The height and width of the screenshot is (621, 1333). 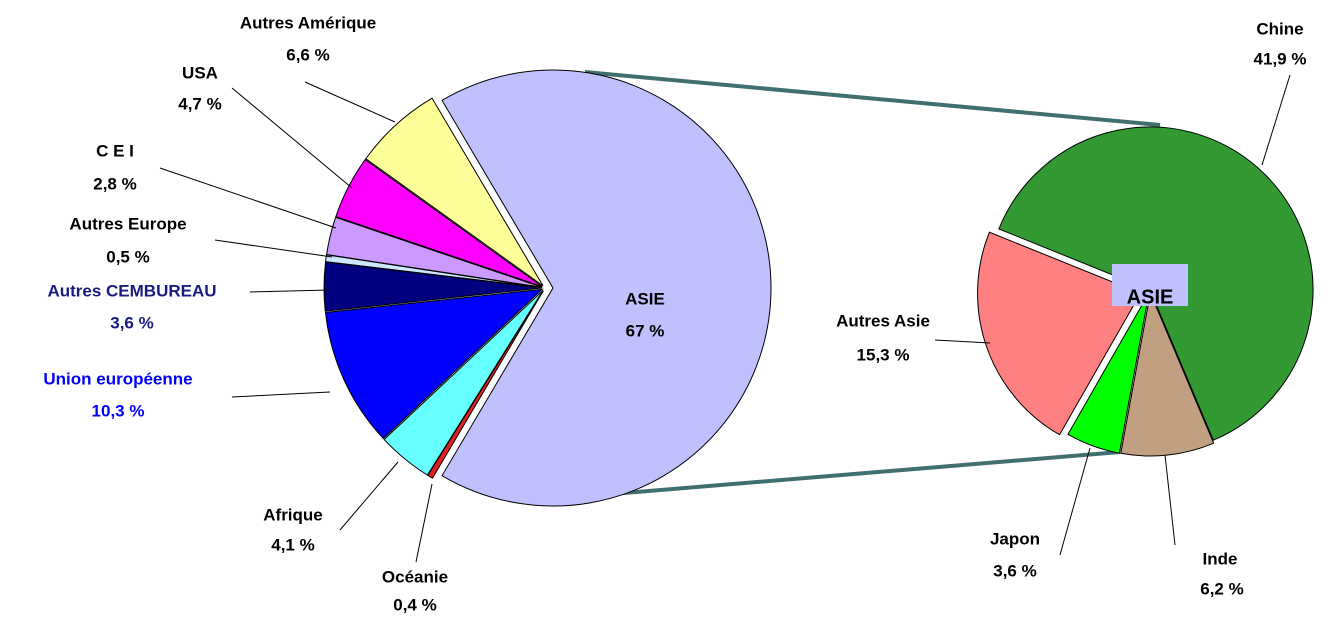 I want to click on slice-label: Autres Europe, so click(x=127, y=223).